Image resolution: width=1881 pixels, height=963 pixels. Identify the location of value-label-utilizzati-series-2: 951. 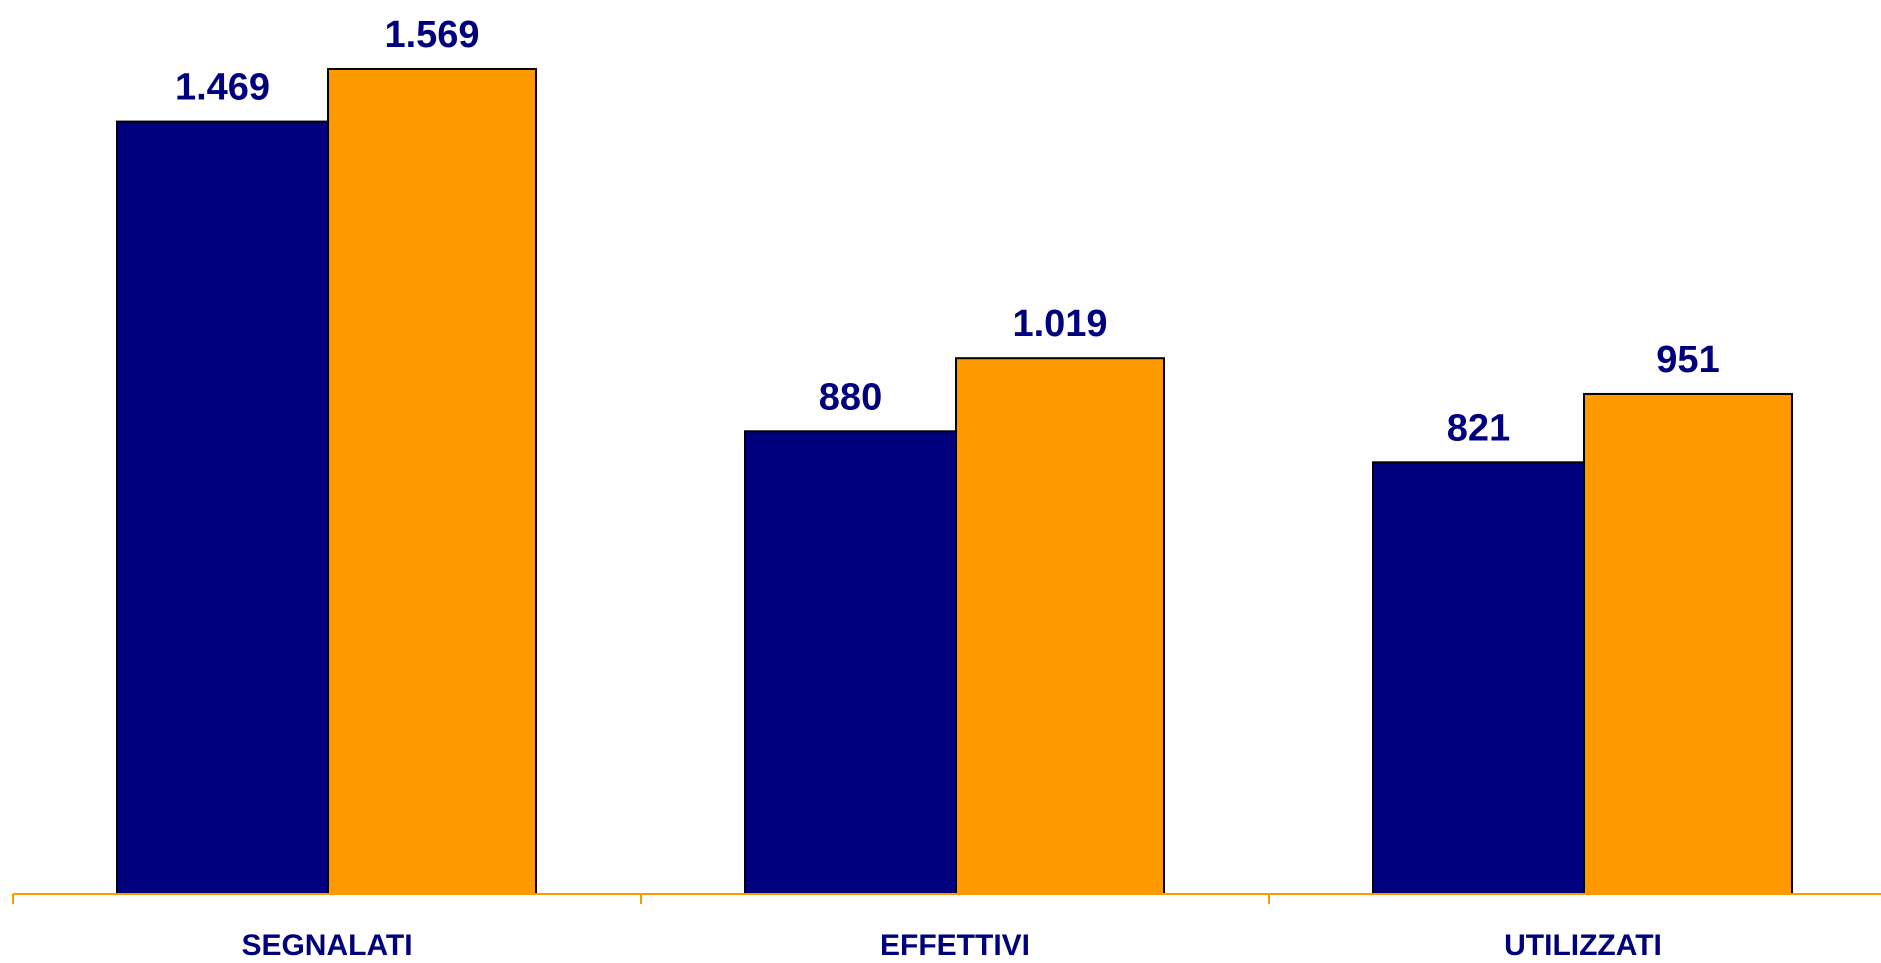
(1687, 360).